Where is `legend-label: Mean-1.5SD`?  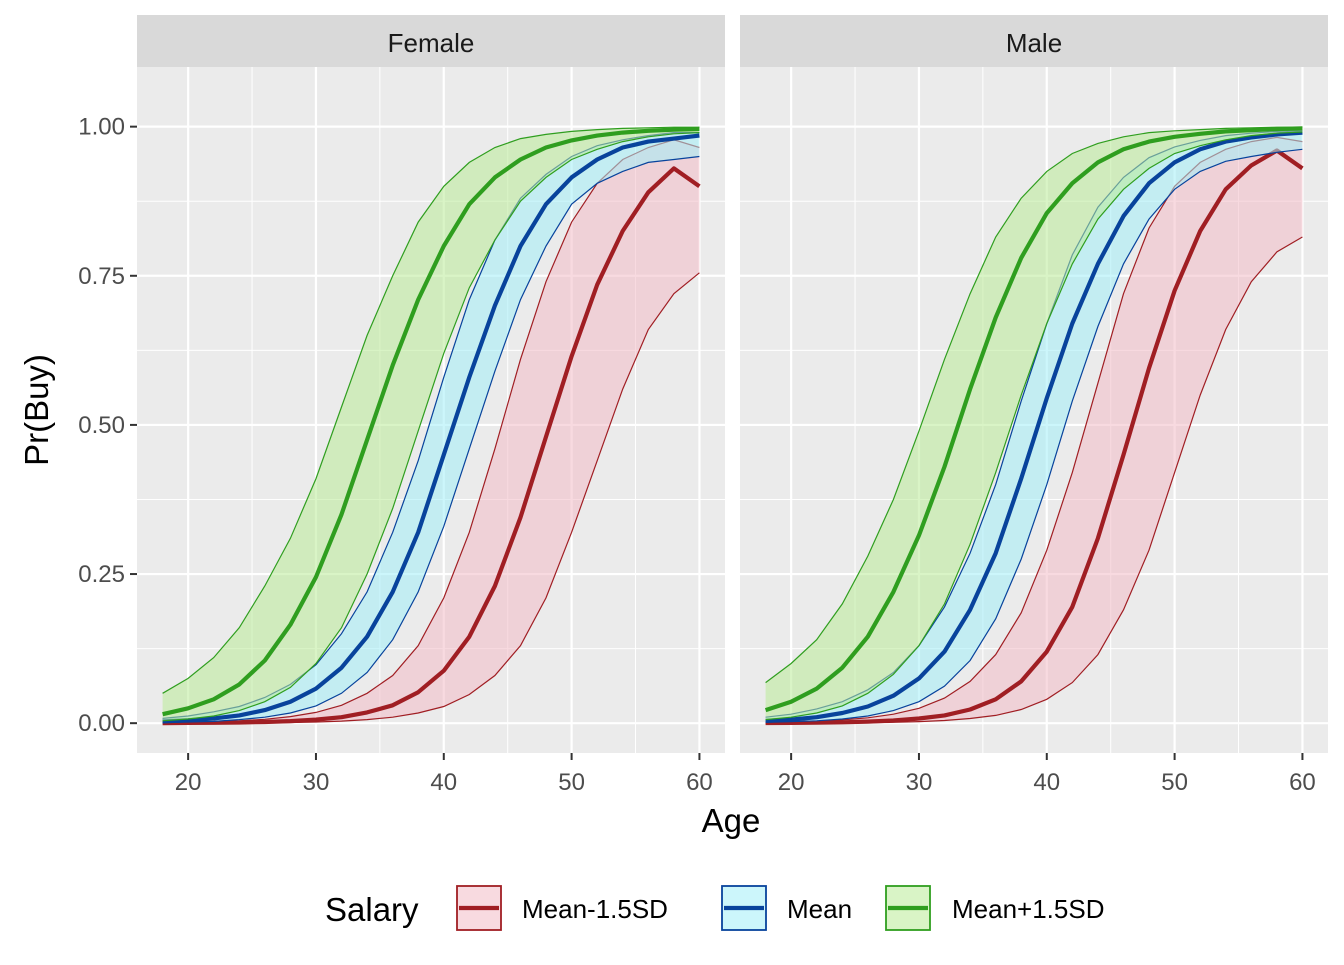
legend-label: Mean-1.5SD is located at coordinates (595, 909).